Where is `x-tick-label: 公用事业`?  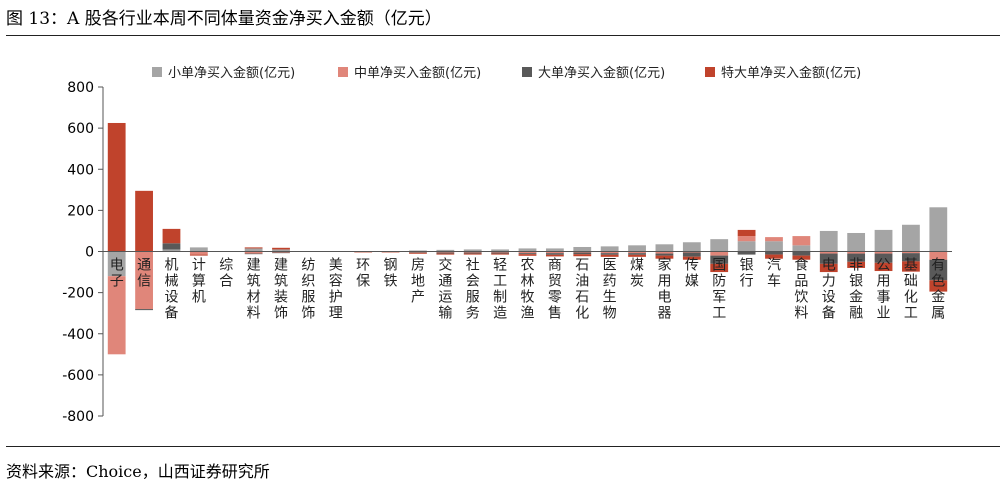 x-tick-label: 公用事业 is located at coordinates (884, 290).